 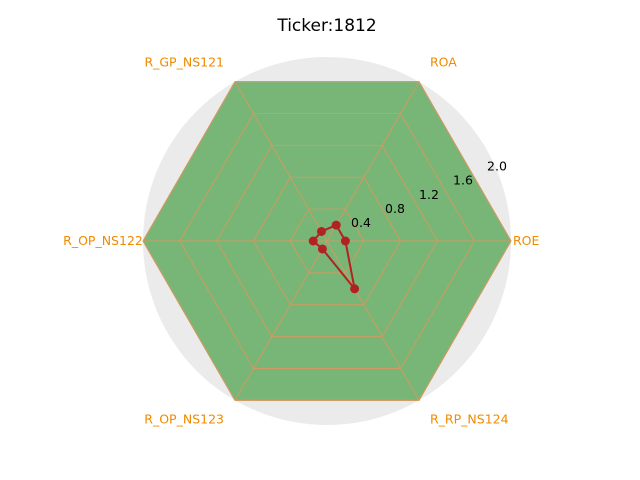 What do you see at coordinates (463, 180) in the screenshot?
I see `rtick-label-3: 1.6` at bounding box center [463, 180].